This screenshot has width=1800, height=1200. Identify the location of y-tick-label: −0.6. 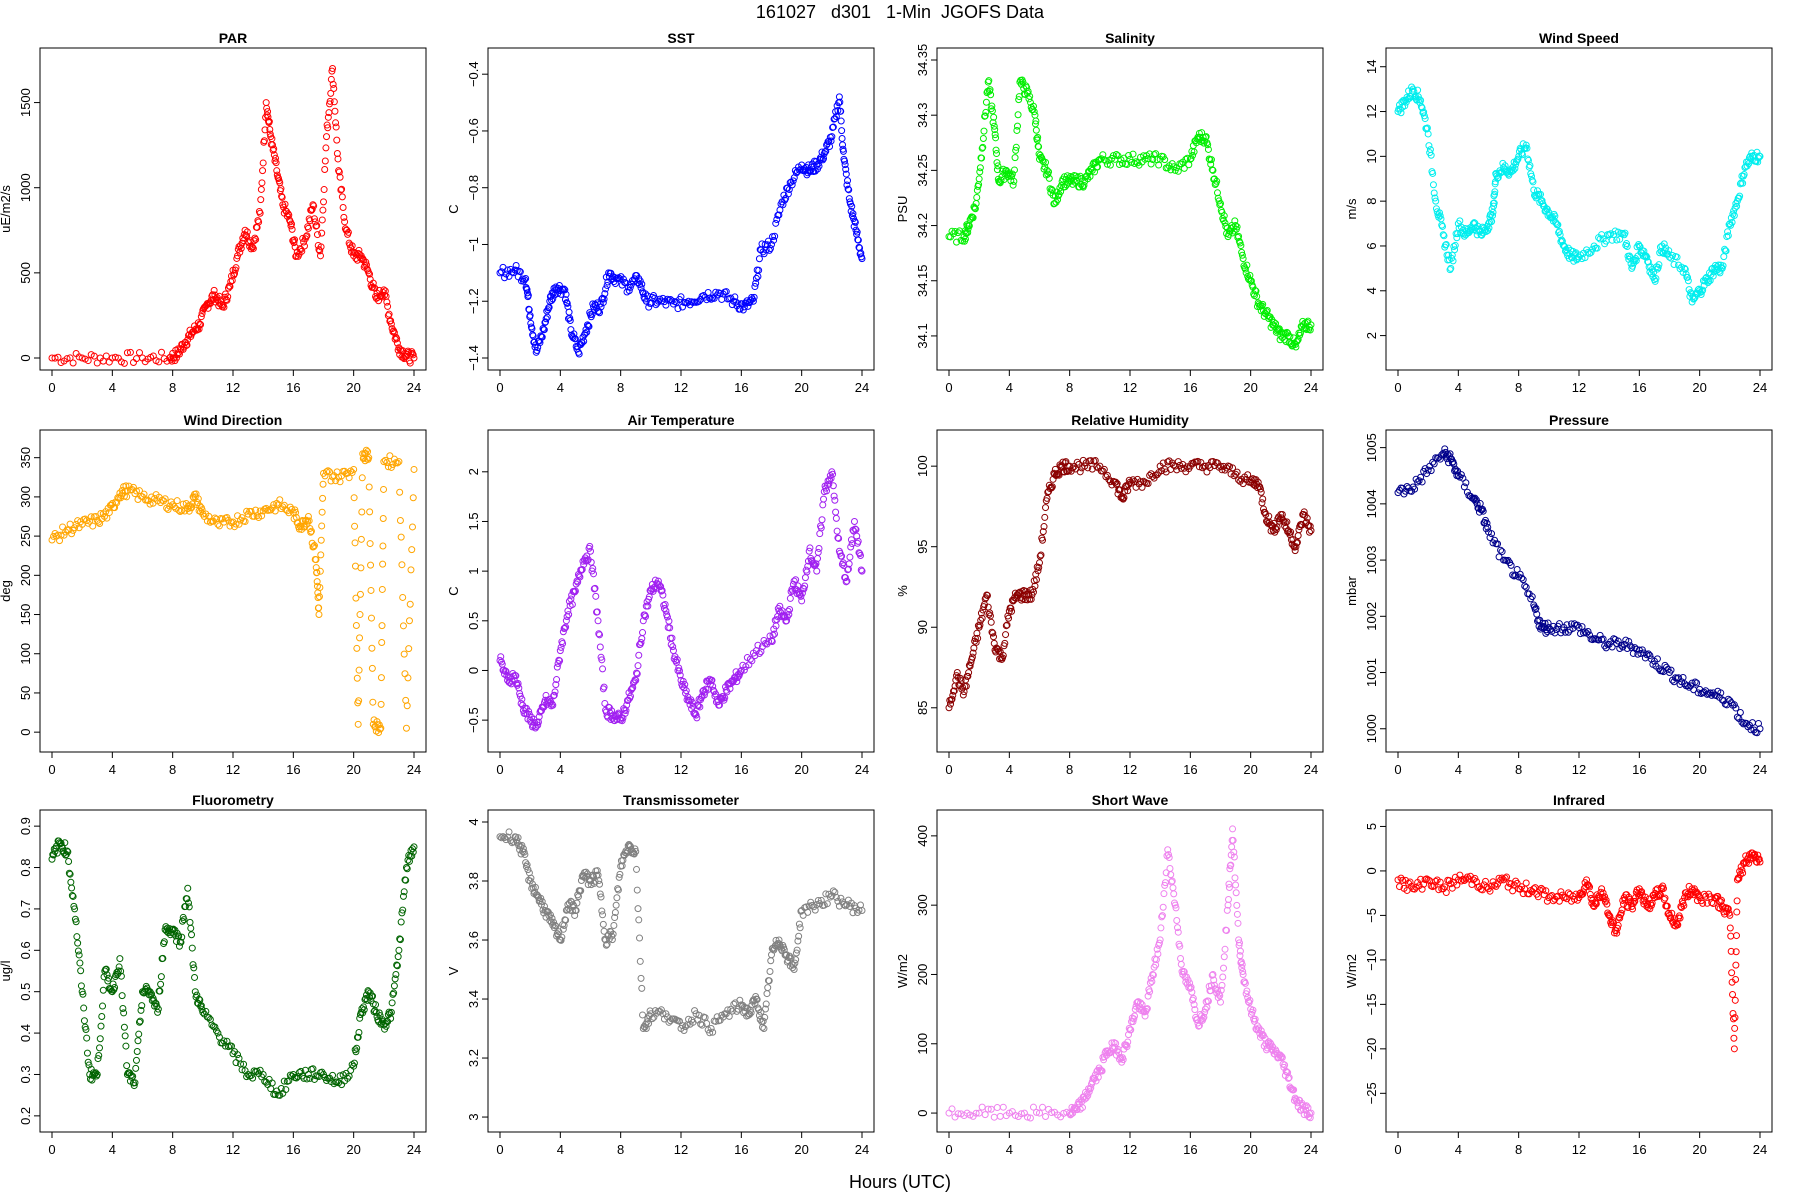
(473, 131).